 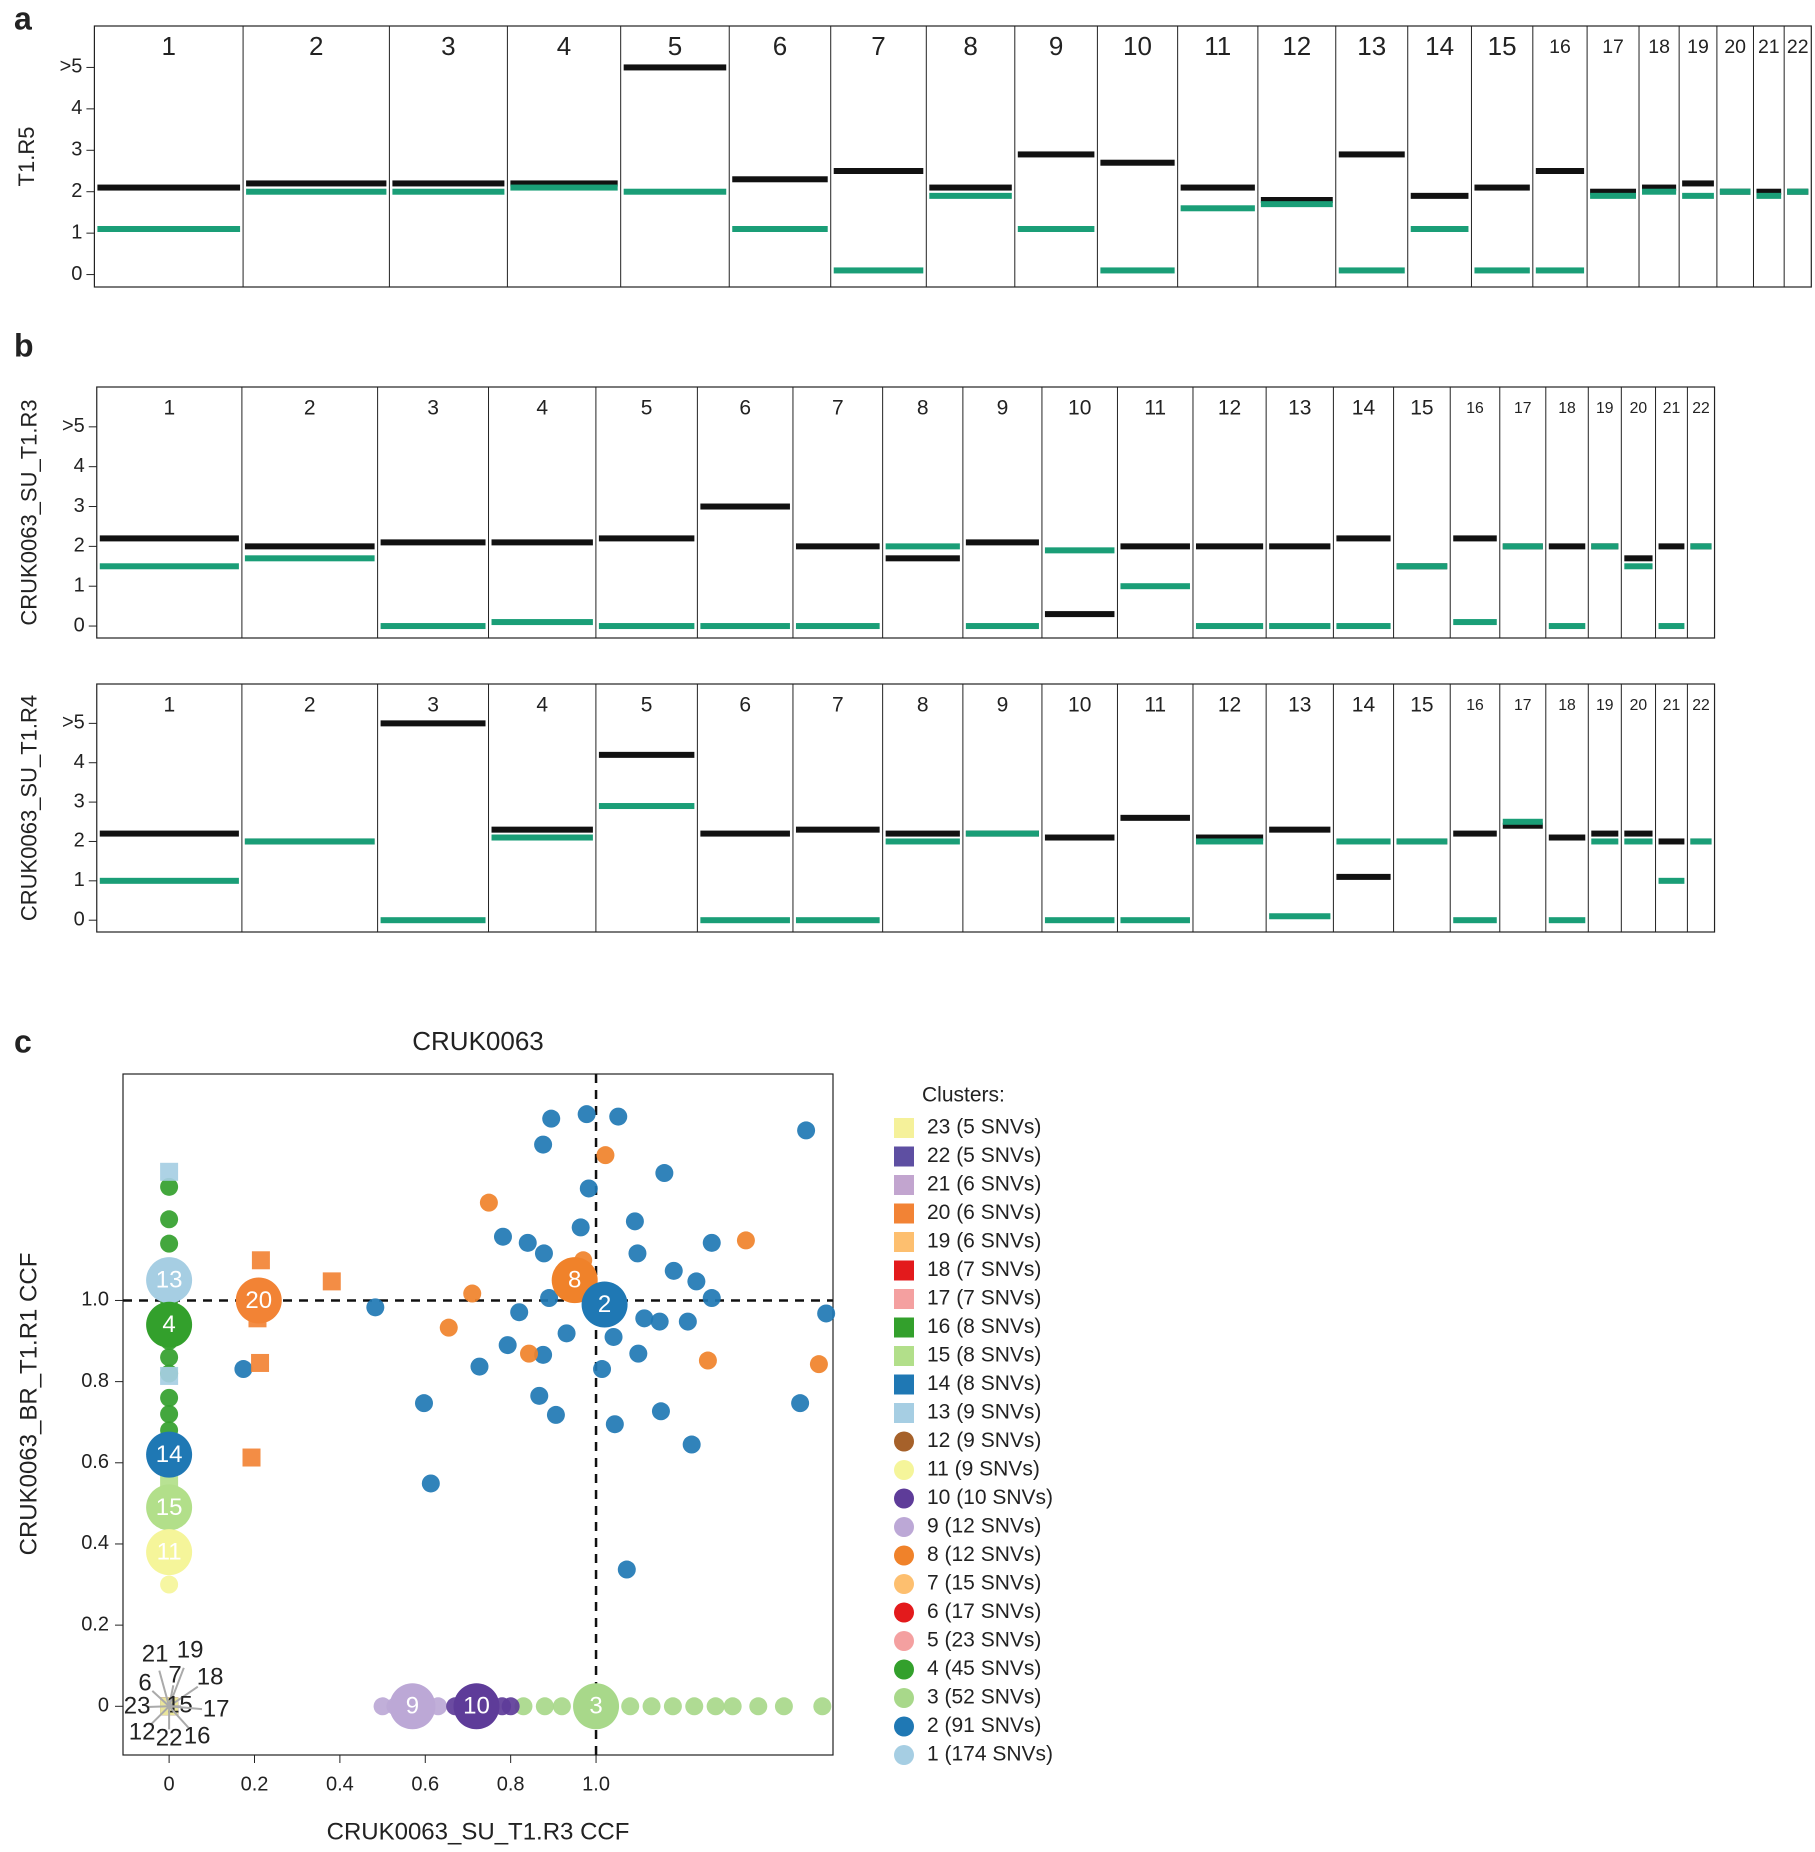 What do you see at coordinates (476, 1706) in the screenshot?
I see `cluster-label: 10` at bounding box center [476, 1706].